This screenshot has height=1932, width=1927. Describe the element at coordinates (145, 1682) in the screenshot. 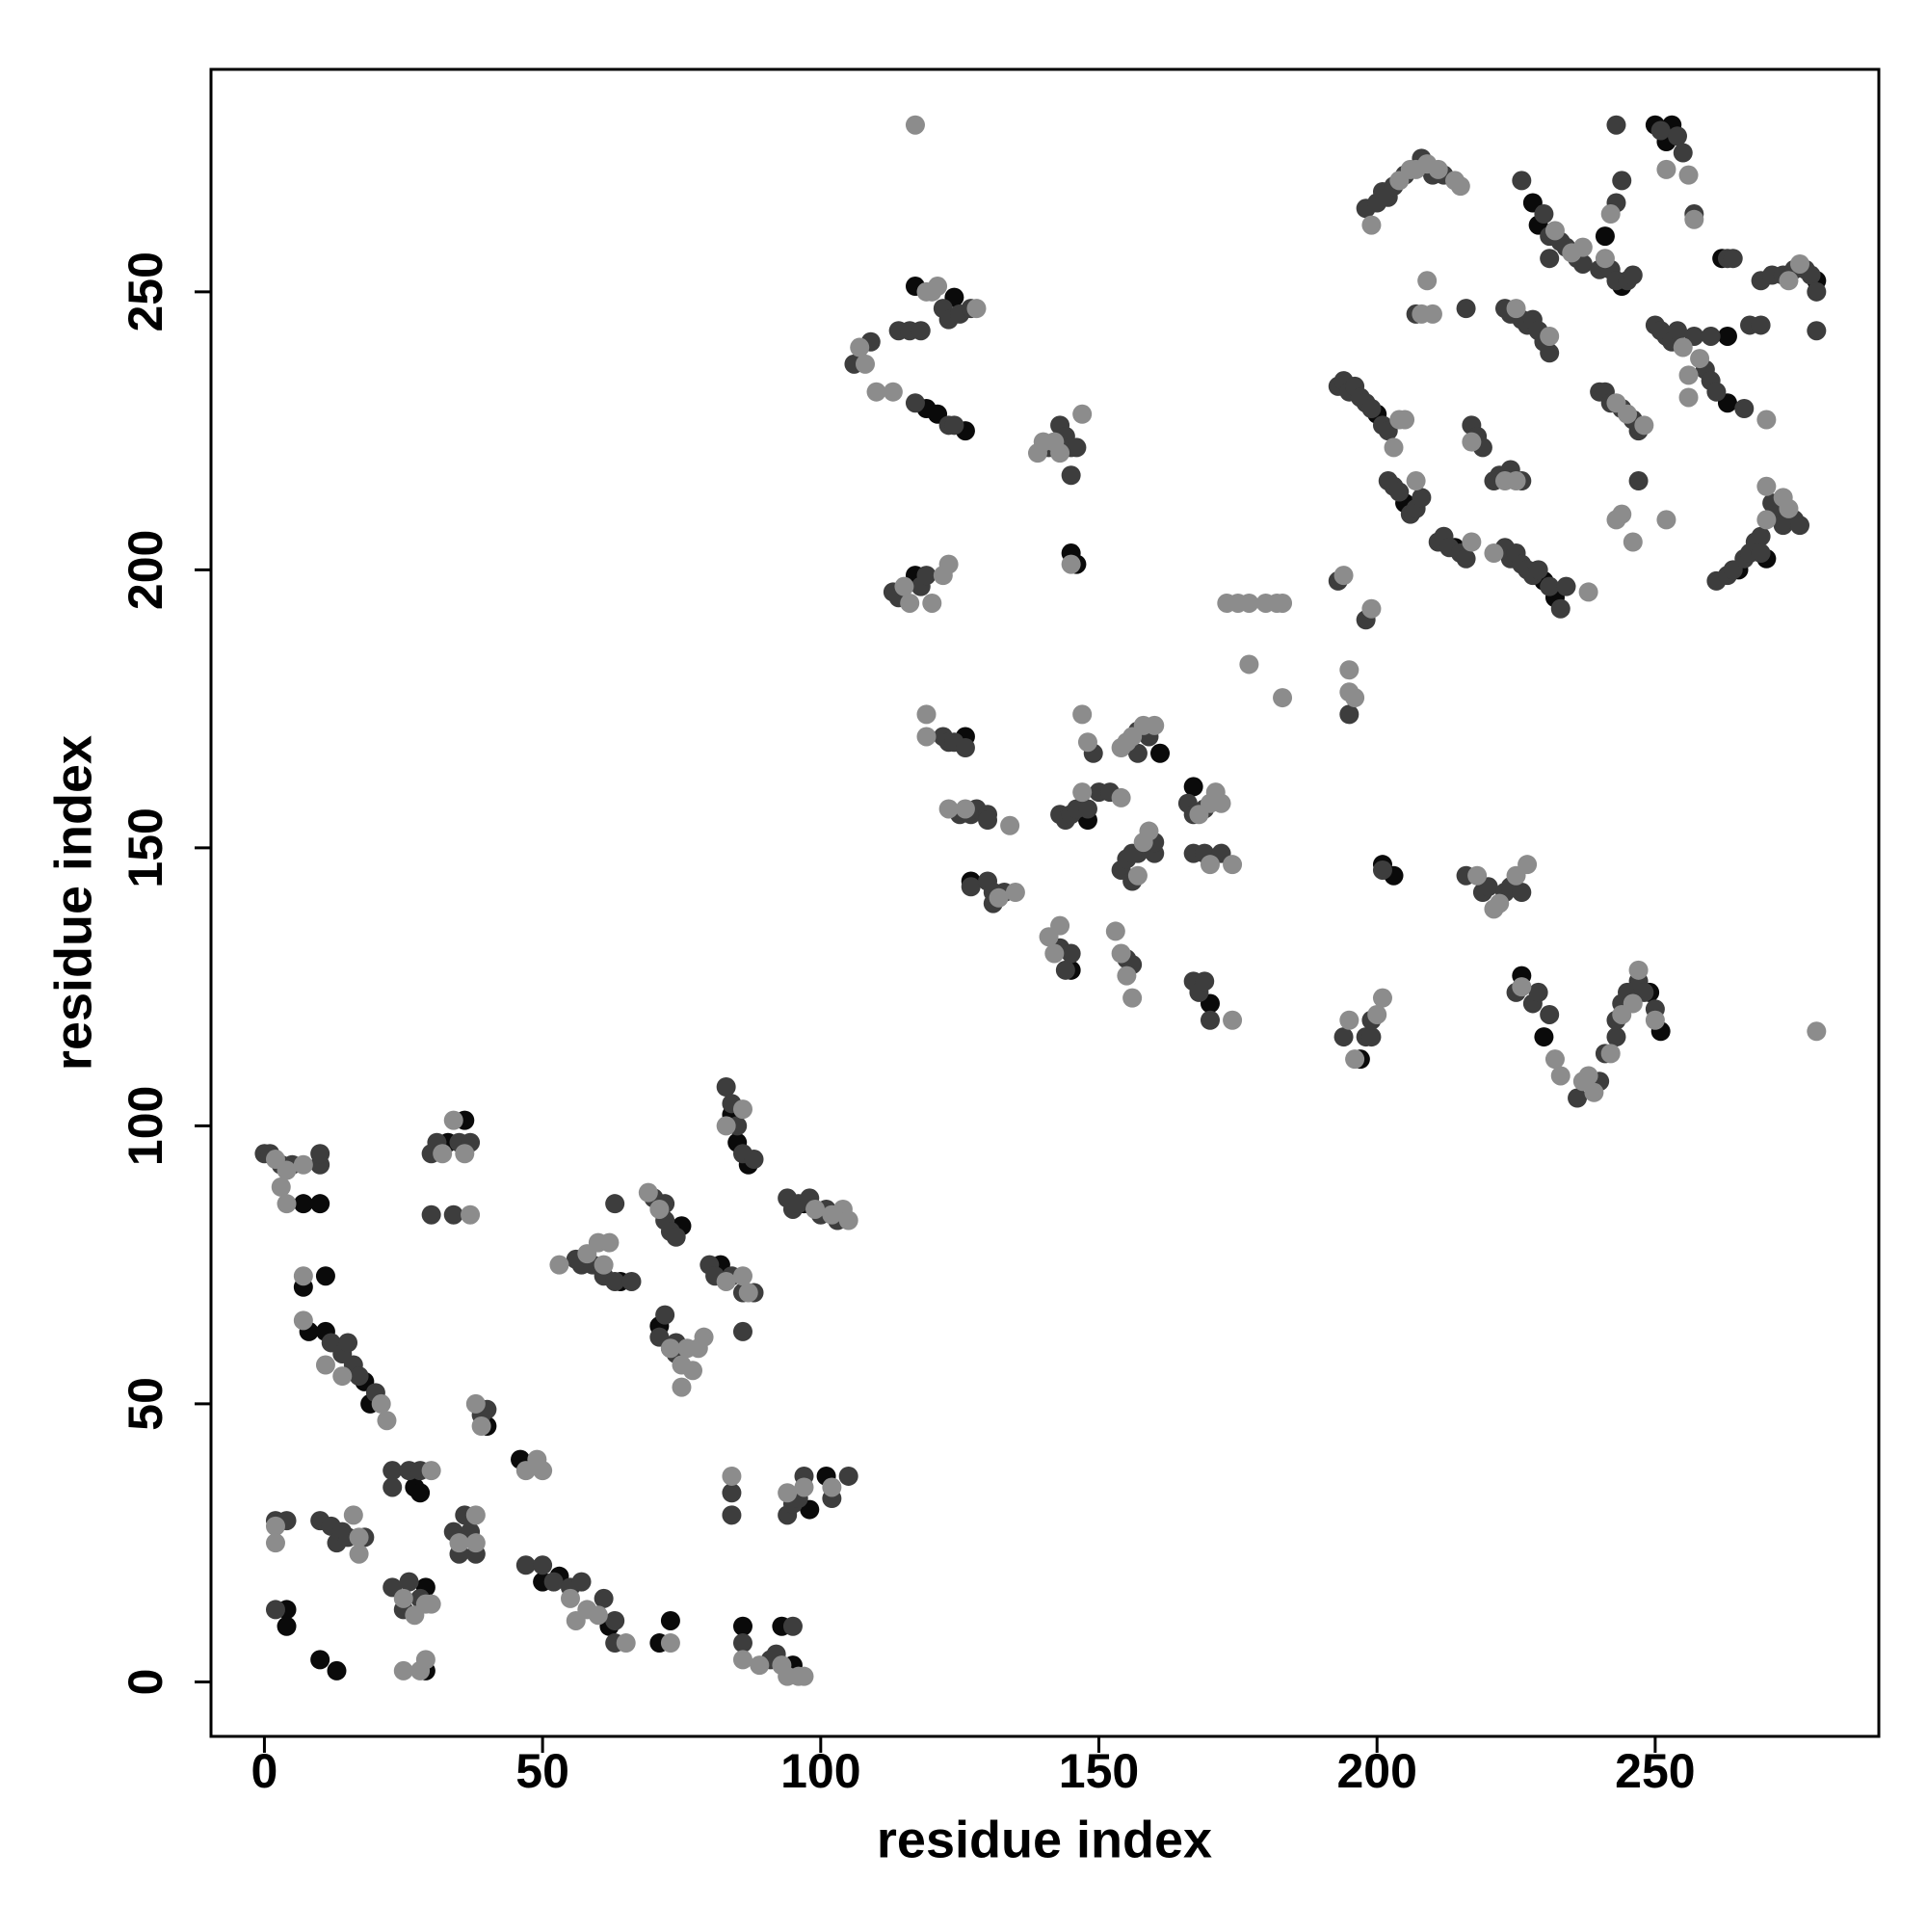

I see `y-tick-label: 0` at that location.